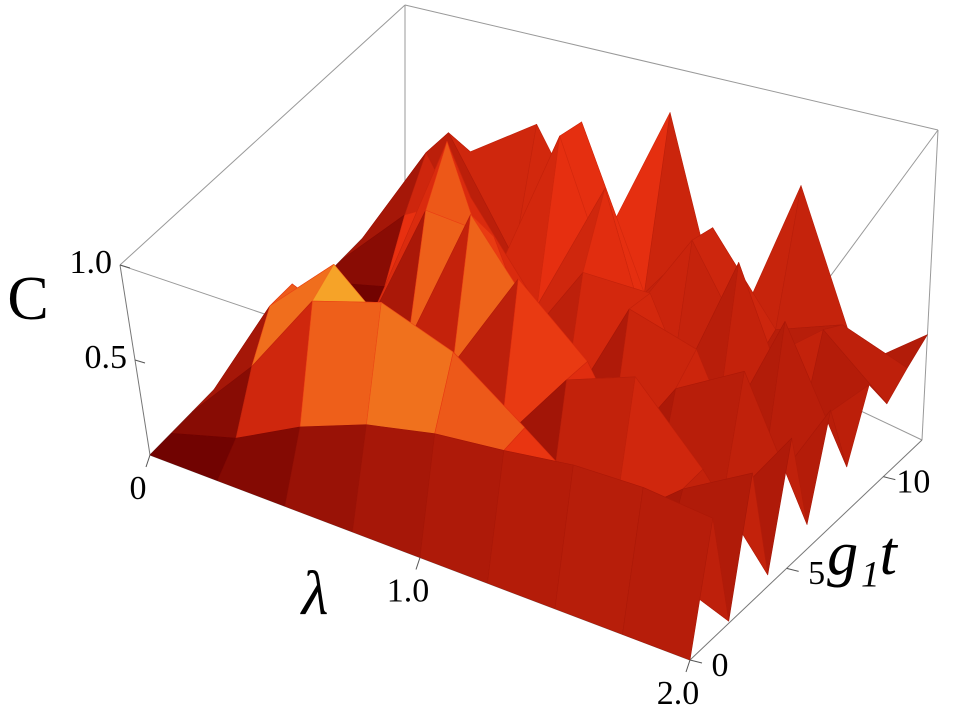  Describe the element at coordinates (314, 594) in the screenshot. I see `x-axis-label: λ` at that location.